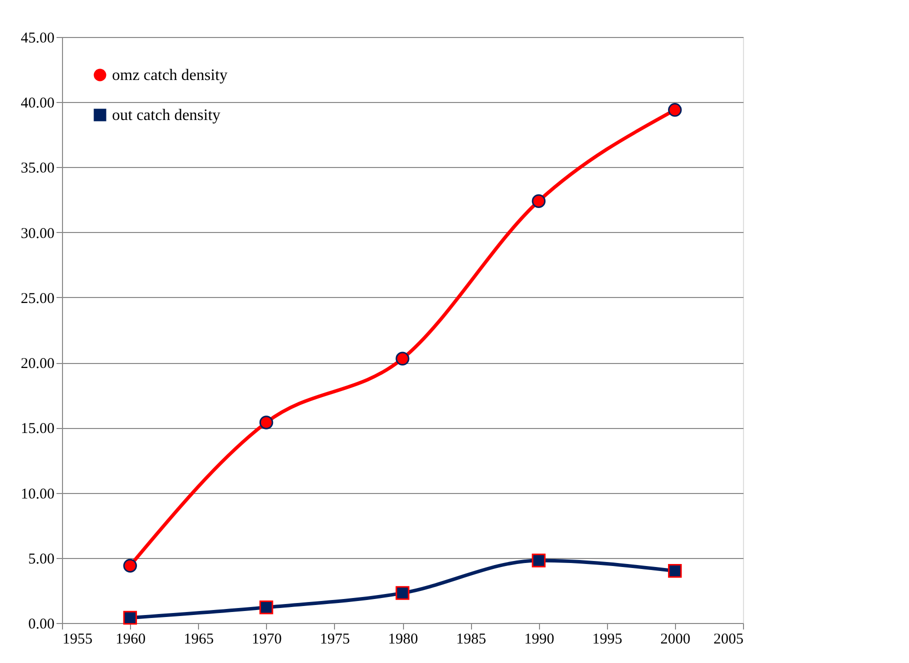 The height and width of the screenshot is (663, 909). Describe the element at coordinates (77, 640) in the screenshot. I see `x-tick-label: 1955` at that location.